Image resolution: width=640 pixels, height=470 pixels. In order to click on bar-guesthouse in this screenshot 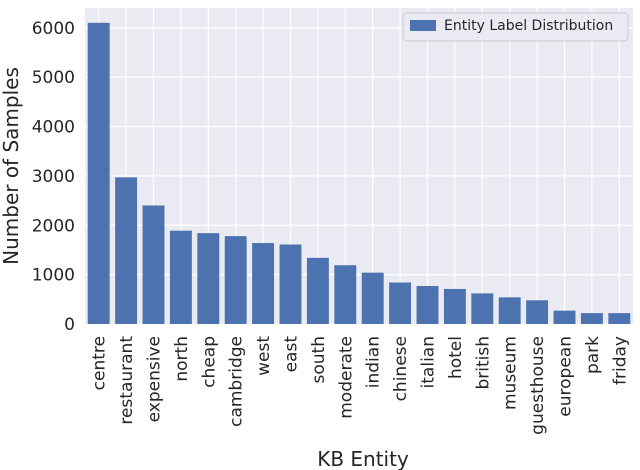, I will do `click(537, 312)`.